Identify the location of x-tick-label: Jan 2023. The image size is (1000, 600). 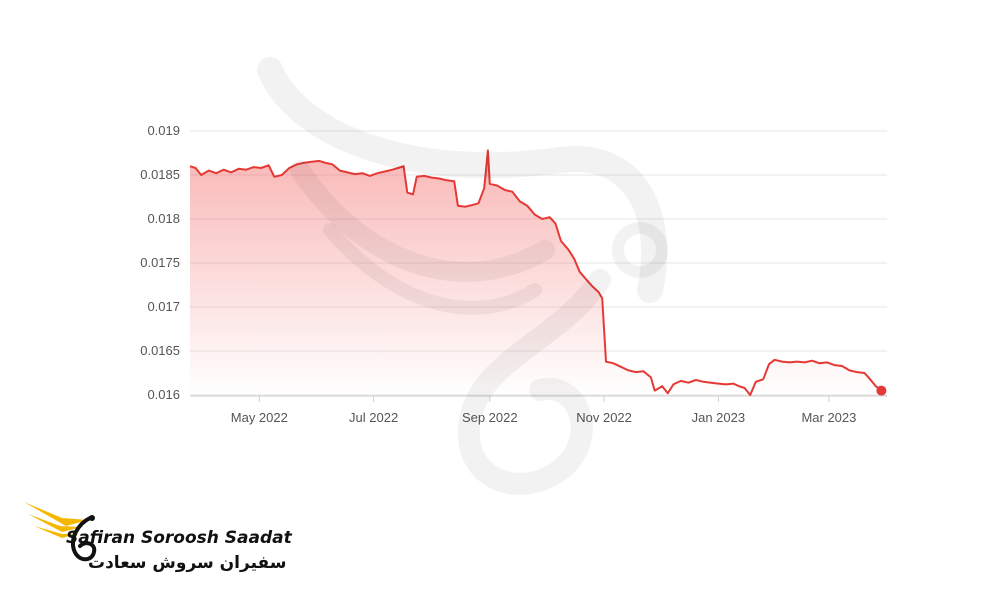
(719, 417).